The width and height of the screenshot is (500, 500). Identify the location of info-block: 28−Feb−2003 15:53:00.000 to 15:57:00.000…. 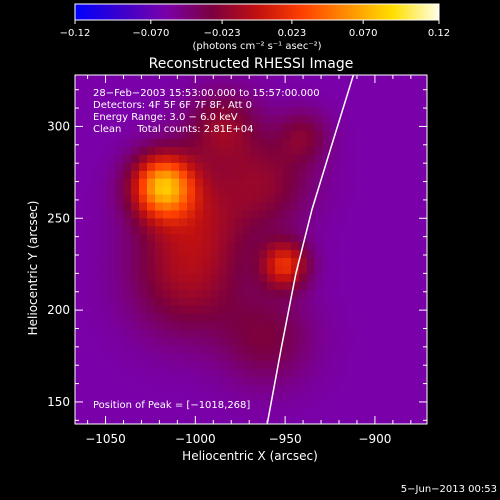
(206, 111).